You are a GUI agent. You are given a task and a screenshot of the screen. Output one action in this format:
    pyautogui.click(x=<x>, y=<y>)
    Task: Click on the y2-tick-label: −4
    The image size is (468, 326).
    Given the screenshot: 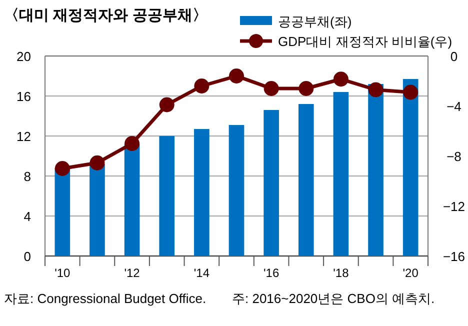 What is the action you would take?
    pyautogui.click(x=454, y=106)
    